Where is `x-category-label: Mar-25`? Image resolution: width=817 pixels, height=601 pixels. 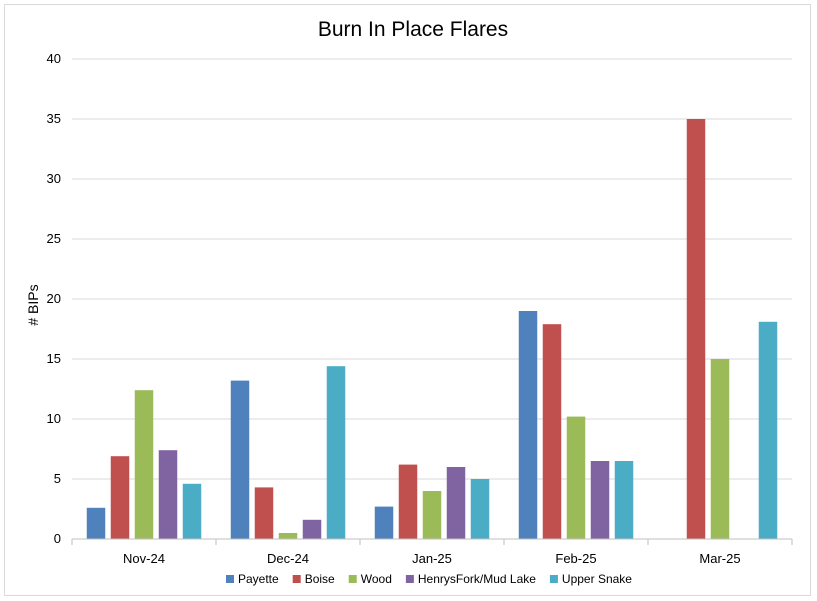
x-category-label: Mar-25 is located at coordinates (719, 558).